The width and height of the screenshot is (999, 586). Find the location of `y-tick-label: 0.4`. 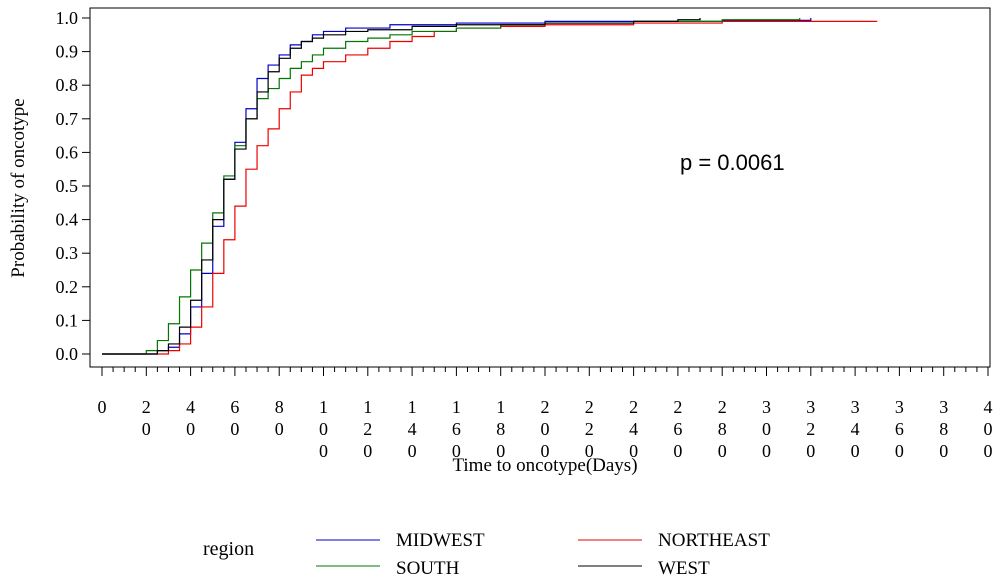

y-tick-label: 0.4 is located at coordinates (67, 220).